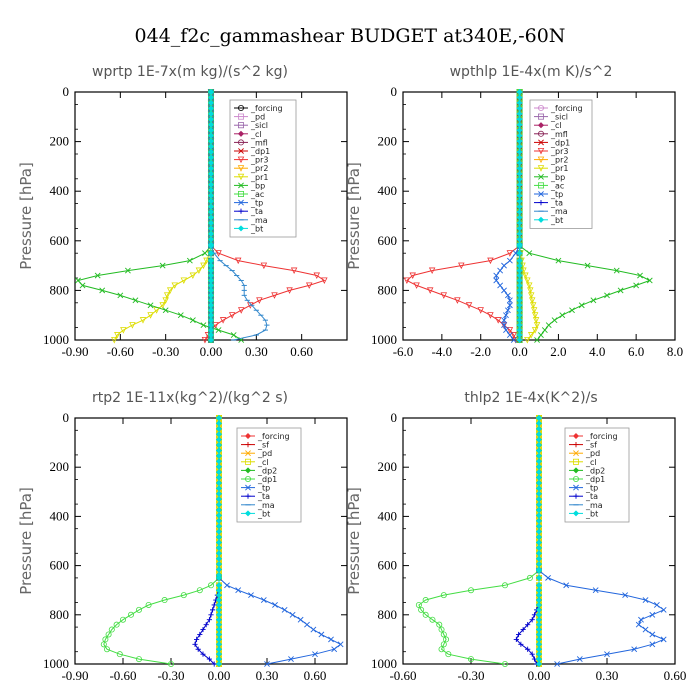 Image resolution: width=700 pixels, height=700 pixels. What do you see at coordinates (120, 351) in the screenshot?
I see `x-tick-label: -0.60` at bounding box center [120, 351].